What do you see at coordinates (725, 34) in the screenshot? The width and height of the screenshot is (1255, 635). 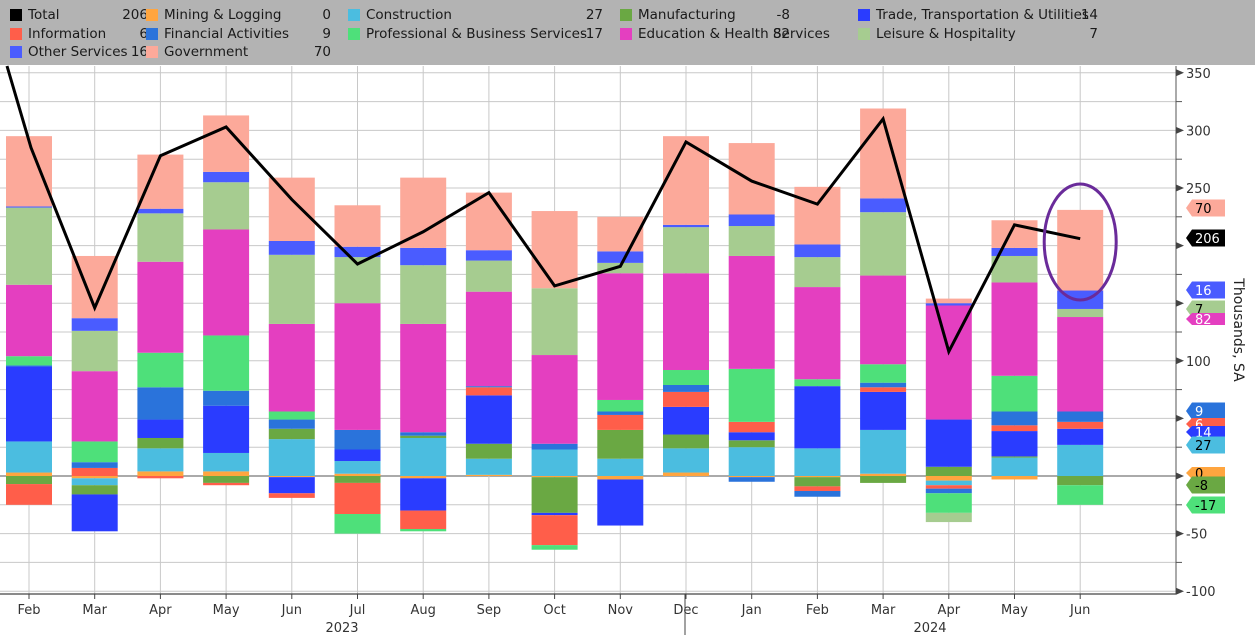 I see `legend-item: Education & Health Services 82` at bounding box center [725, 34].